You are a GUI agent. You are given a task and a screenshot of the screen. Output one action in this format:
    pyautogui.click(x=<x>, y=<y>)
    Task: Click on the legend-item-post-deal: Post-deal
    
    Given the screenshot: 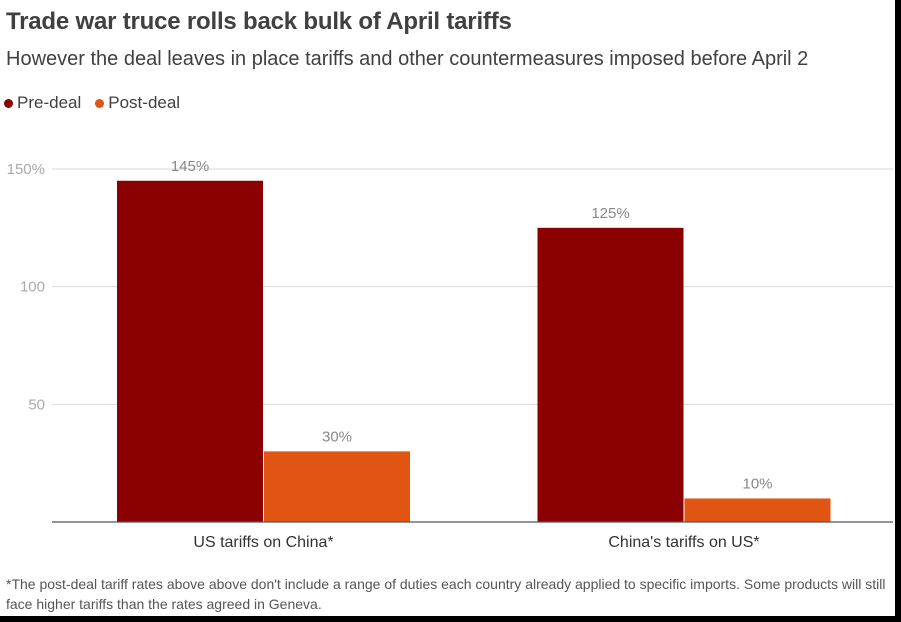 What is the action you would take?
    pyautogui.click(x=137, y=103)
    